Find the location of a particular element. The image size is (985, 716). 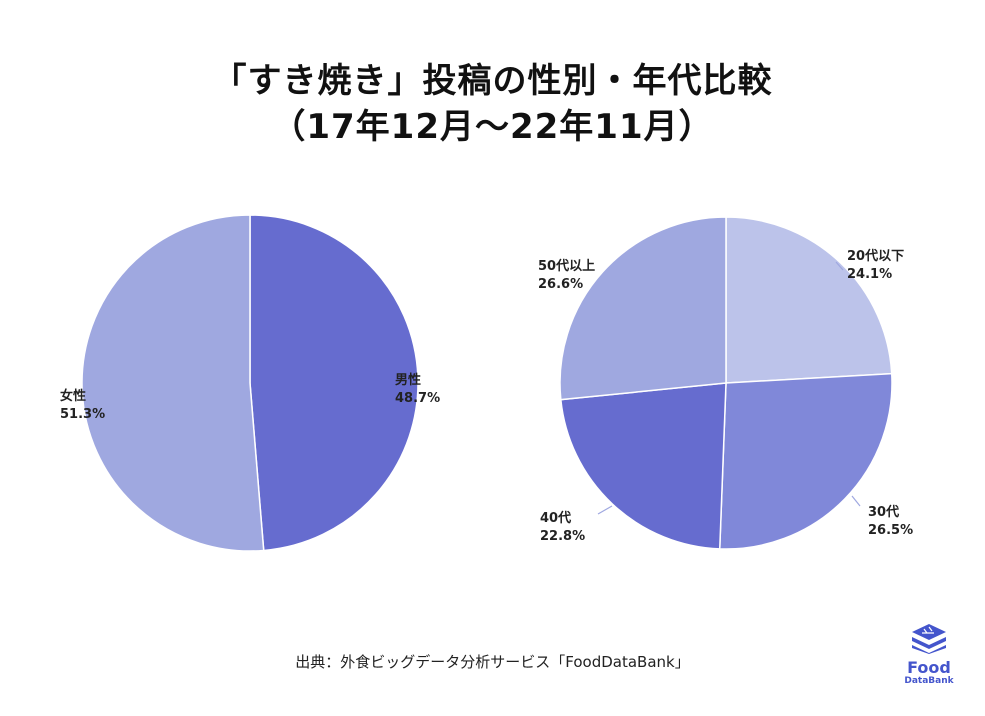

label-male-value: 48.7% is located at coordinates (417, 398).